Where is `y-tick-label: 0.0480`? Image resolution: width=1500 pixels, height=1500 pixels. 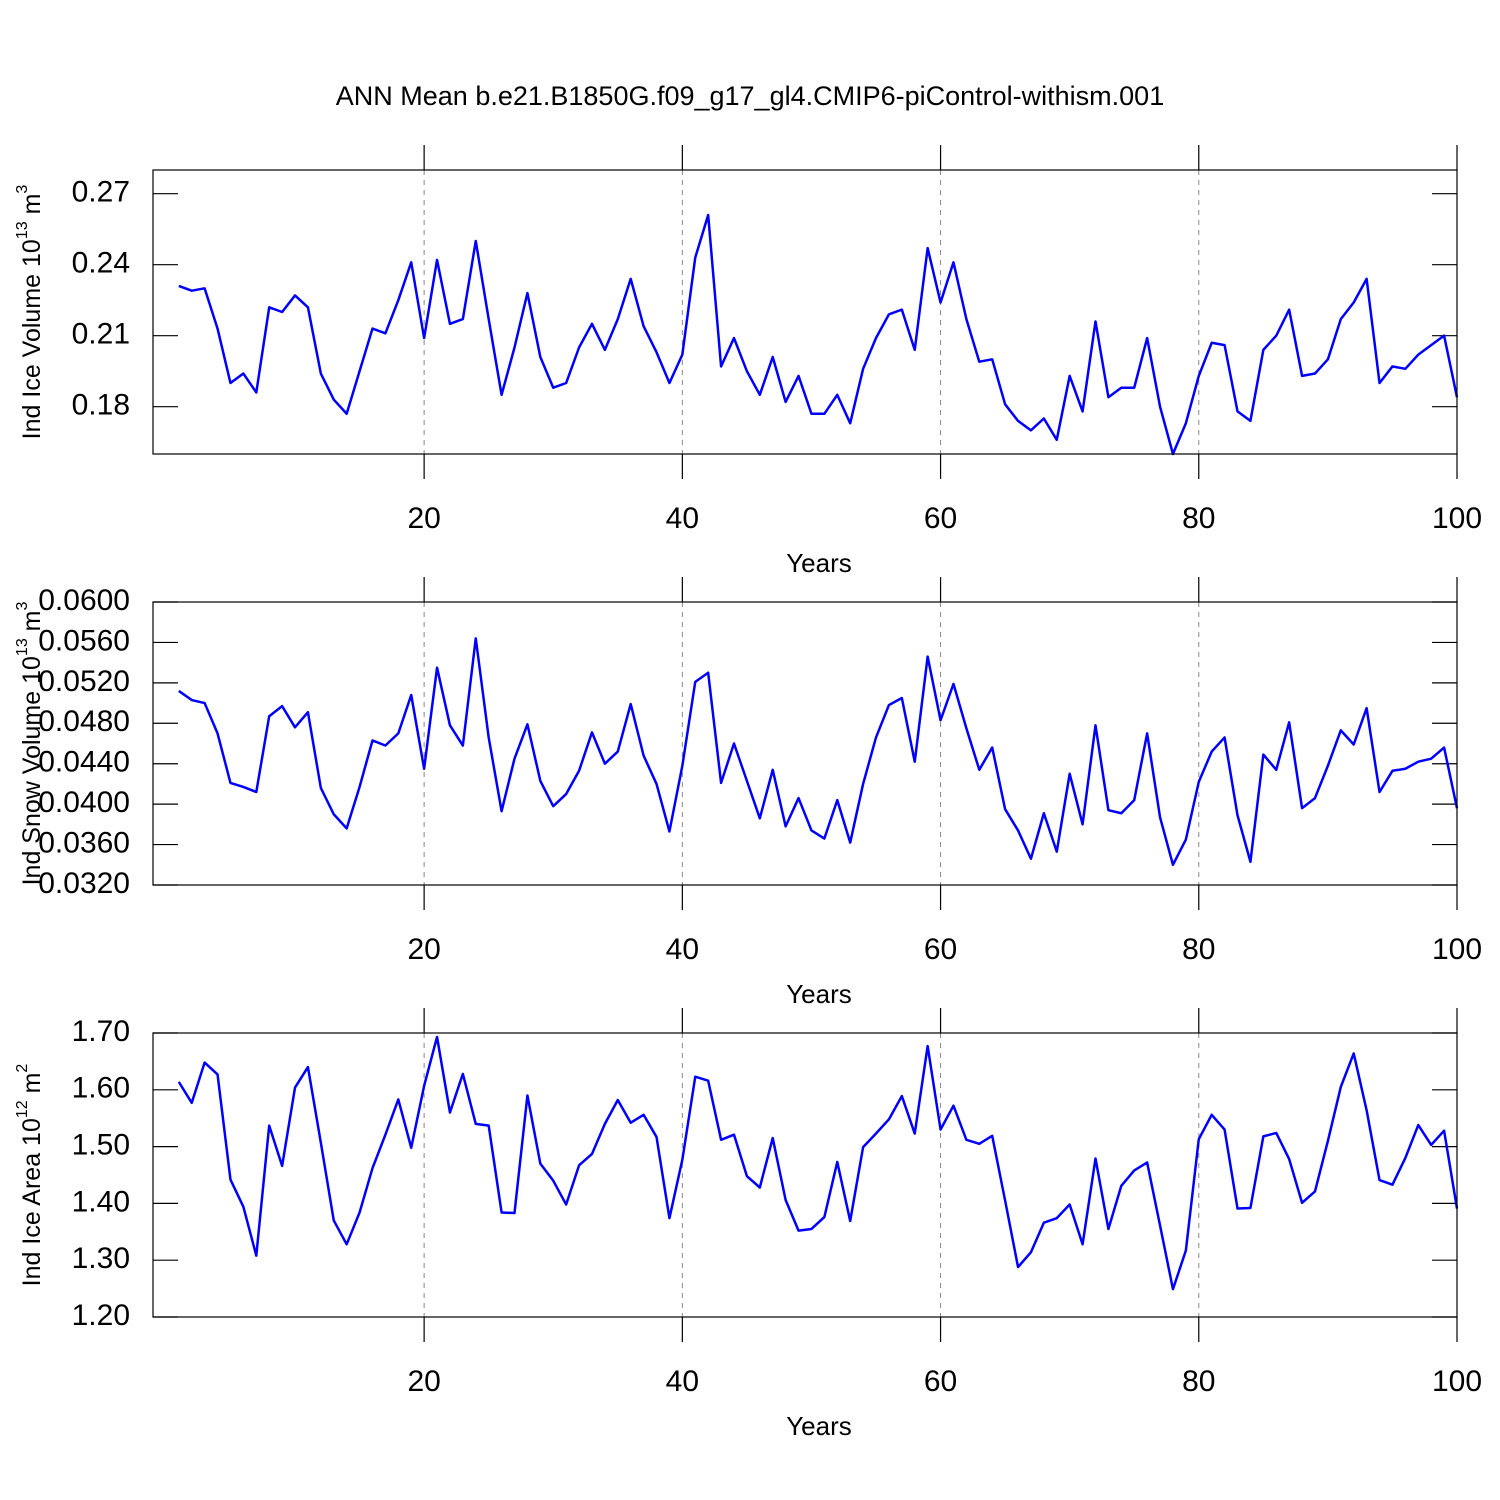 y-tick-label: 0.0480 is located at coordinates (84, 721).